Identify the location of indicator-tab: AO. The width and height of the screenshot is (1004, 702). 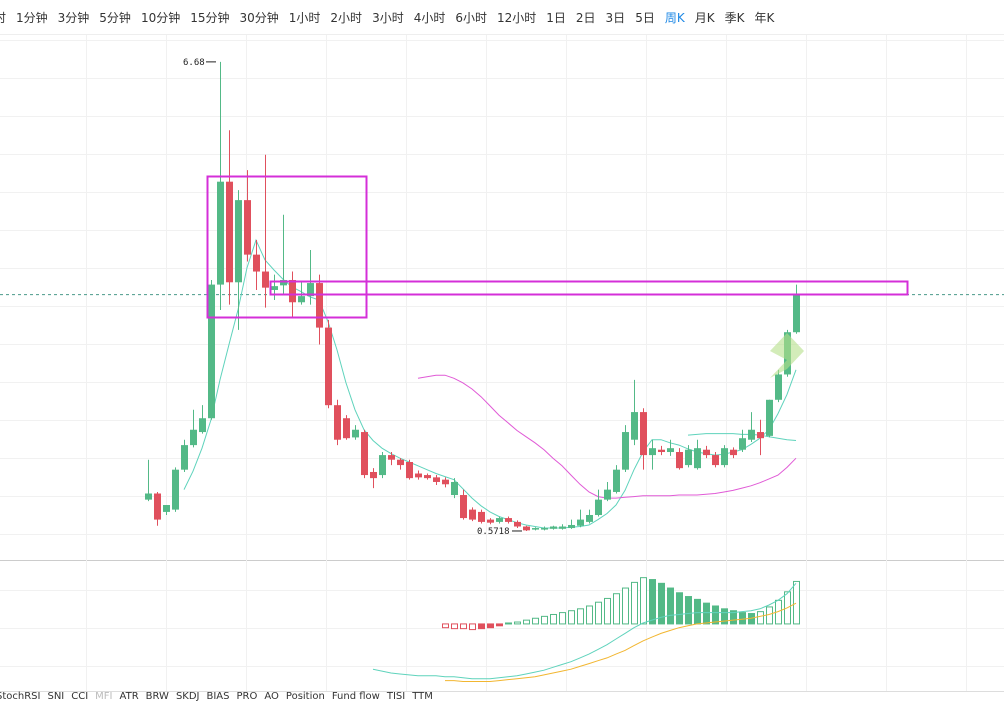
(271, 696).